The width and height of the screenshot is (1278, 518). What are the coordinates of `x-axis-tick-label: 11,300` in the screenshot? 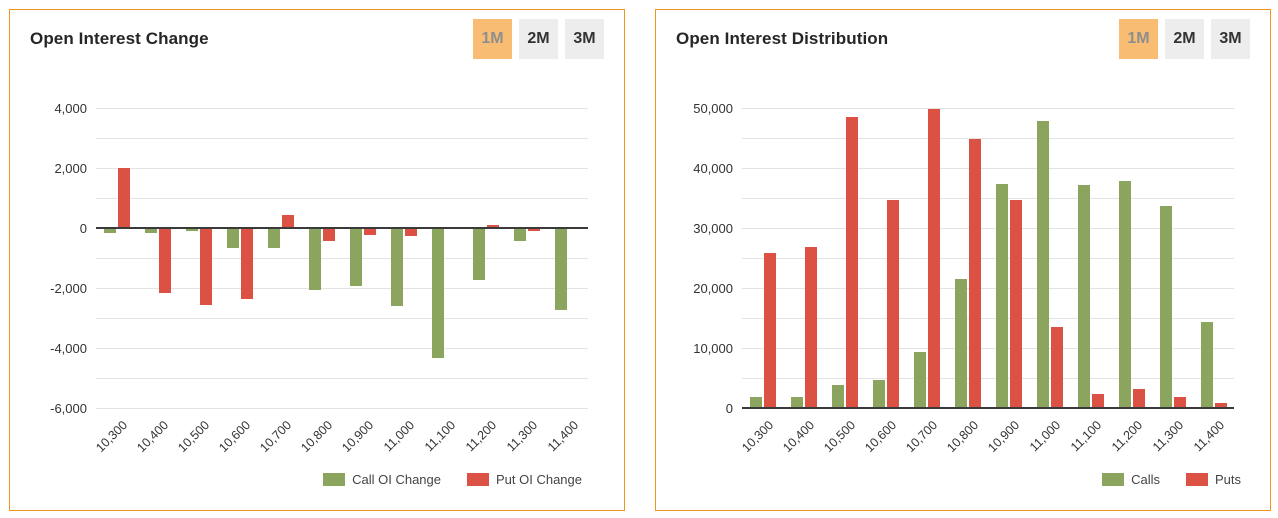 It's located at (522, 436).